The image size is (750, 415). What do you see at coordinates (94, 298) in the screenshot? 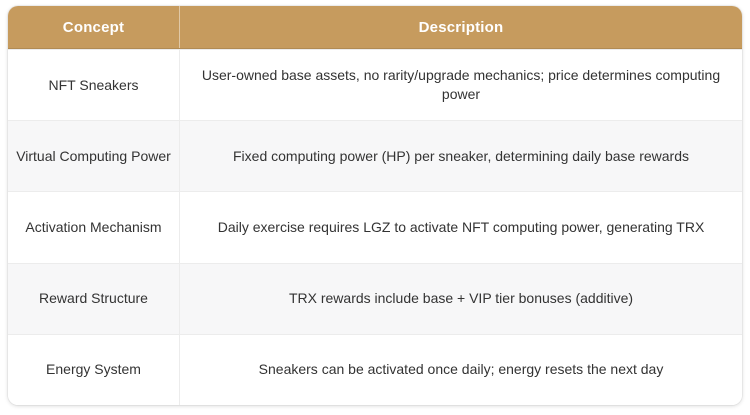
I see `concept-cell: Reward Structure` at bounding box center [94, 298].